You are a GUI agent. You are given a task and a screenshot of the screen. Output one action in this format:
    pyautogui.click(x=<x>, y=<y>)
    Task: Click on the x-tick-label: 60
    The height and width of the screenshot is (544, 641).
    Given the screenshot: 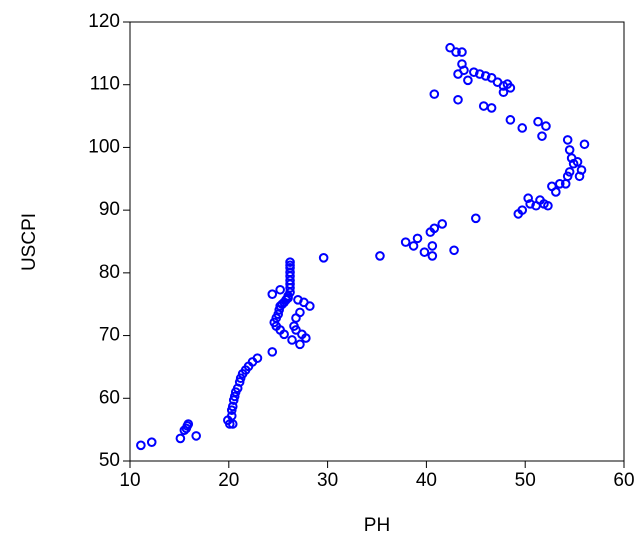 What is the action you would take?
    pyautogui.click(x=623, y=480)
    